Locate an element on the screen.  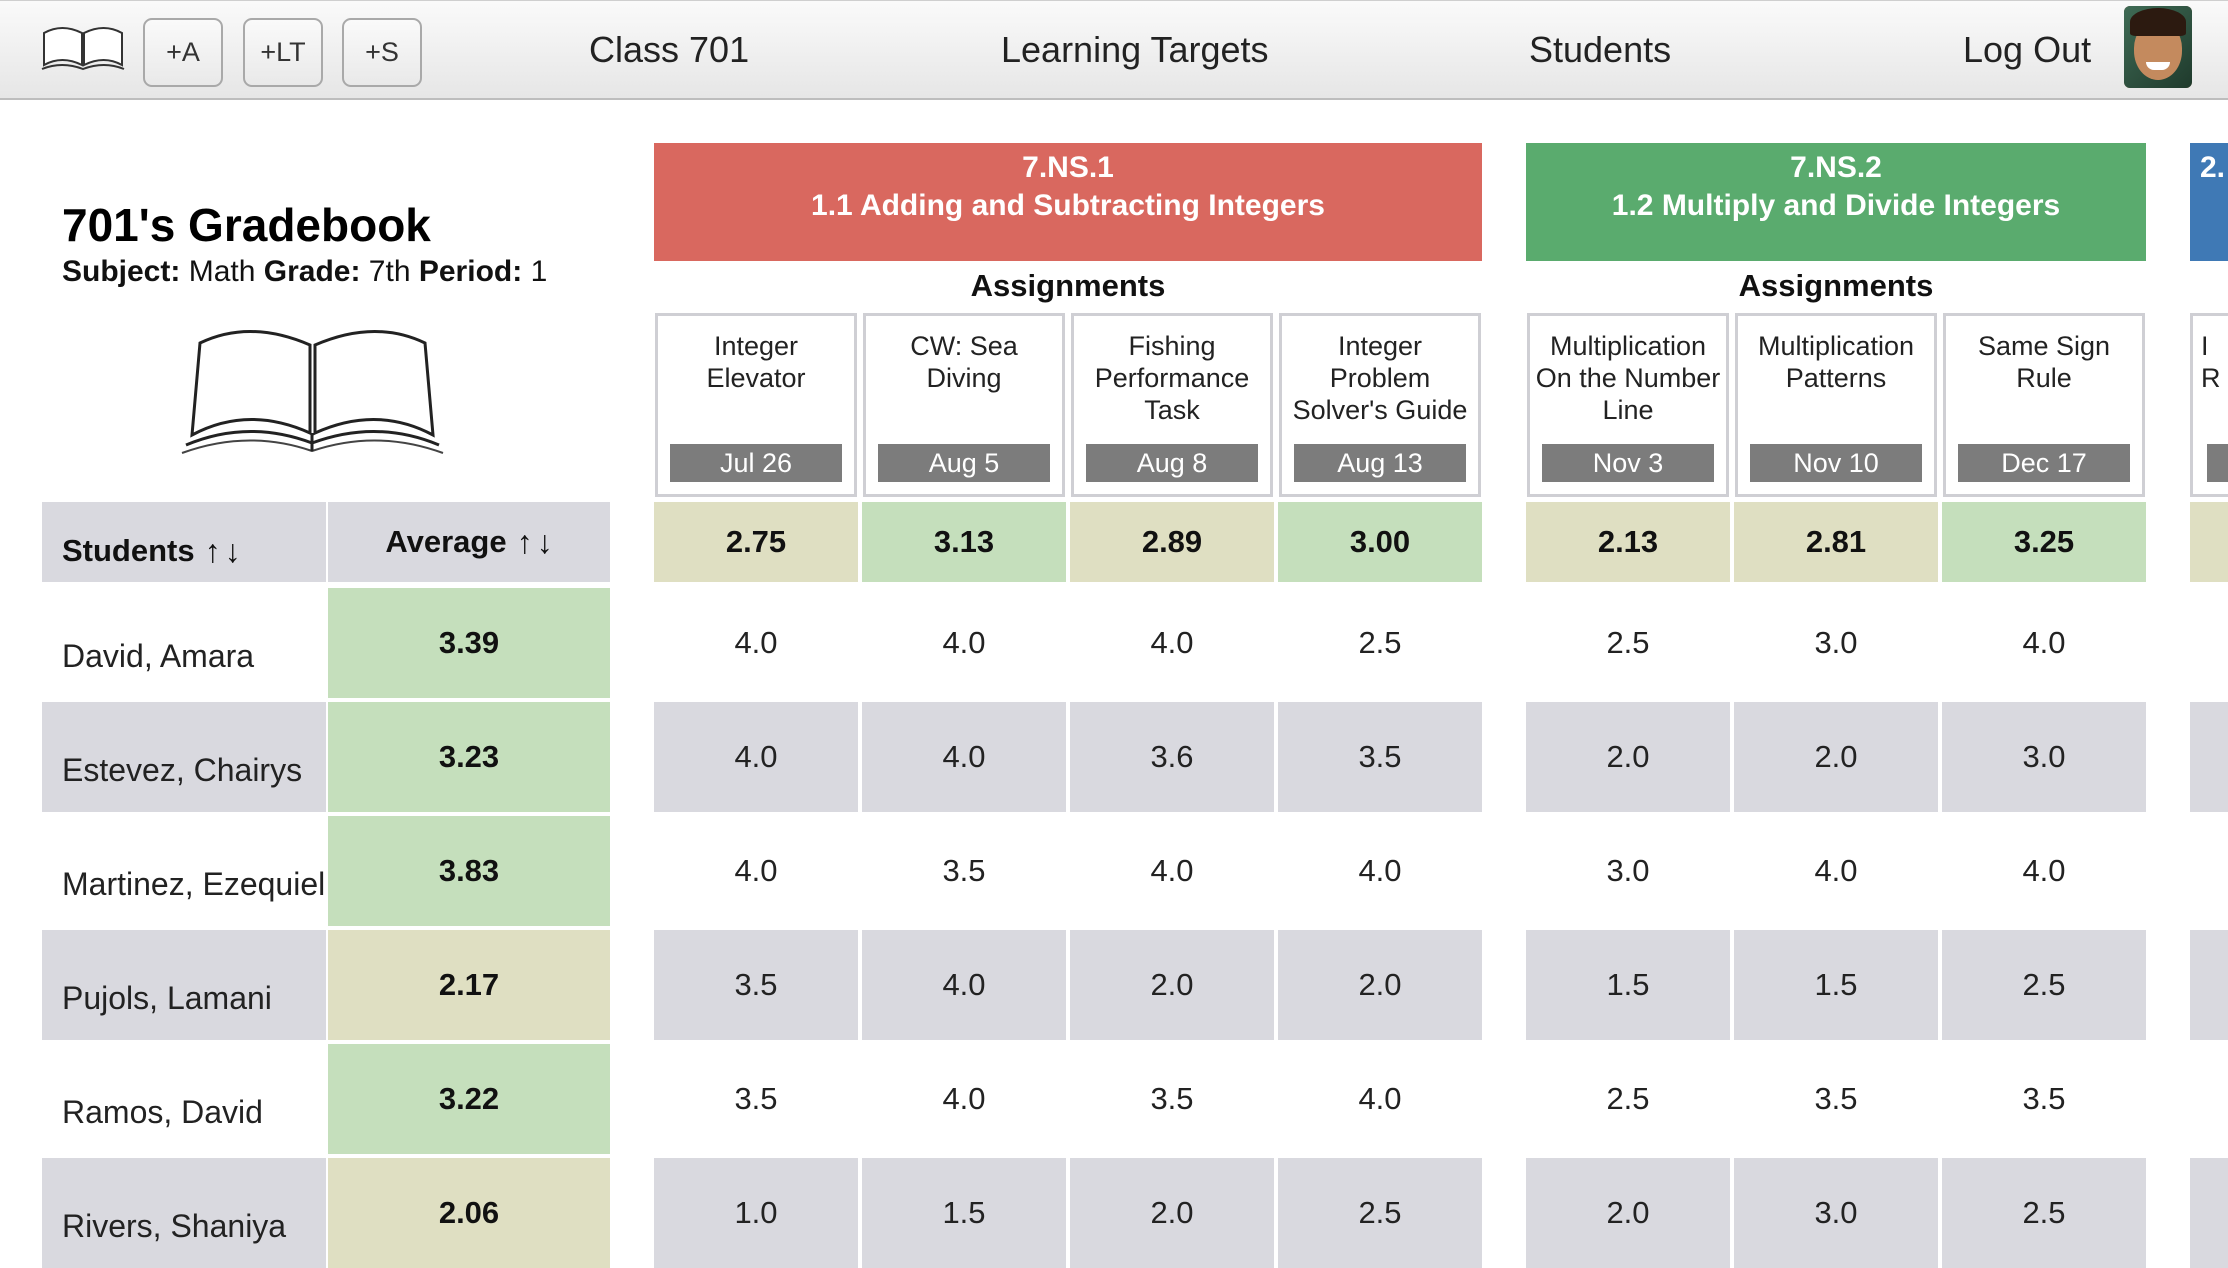
assignment-name: Integer Elevator is located at coordinates (756, 362).